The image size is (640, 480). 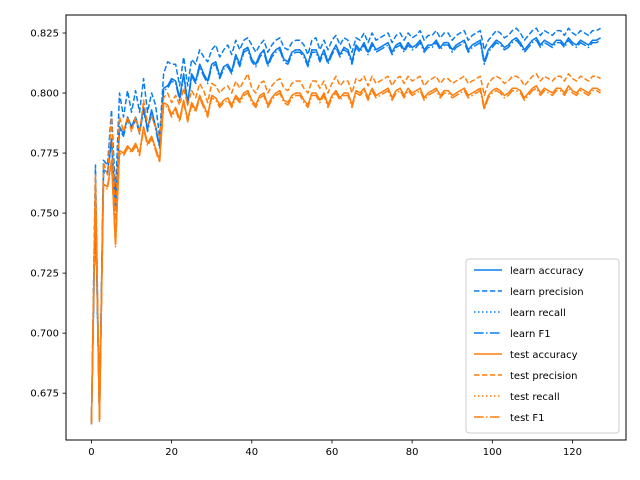 What do you see at coordinates (44, 334) in the screenshot?
I see `y-tick-label: 0.700` at bounding box center [44, 334].